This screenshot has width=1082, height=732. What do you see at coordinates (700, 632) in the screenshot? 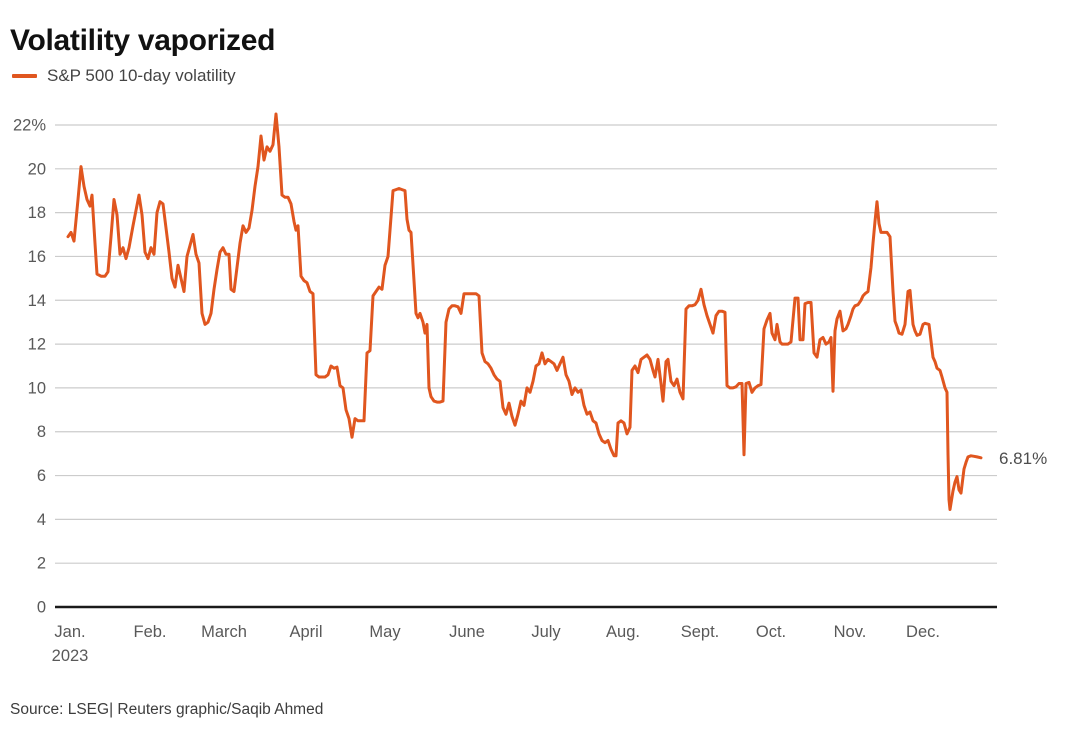
I see `x-tick-label: Sept.` at bounding box center [700, 632].